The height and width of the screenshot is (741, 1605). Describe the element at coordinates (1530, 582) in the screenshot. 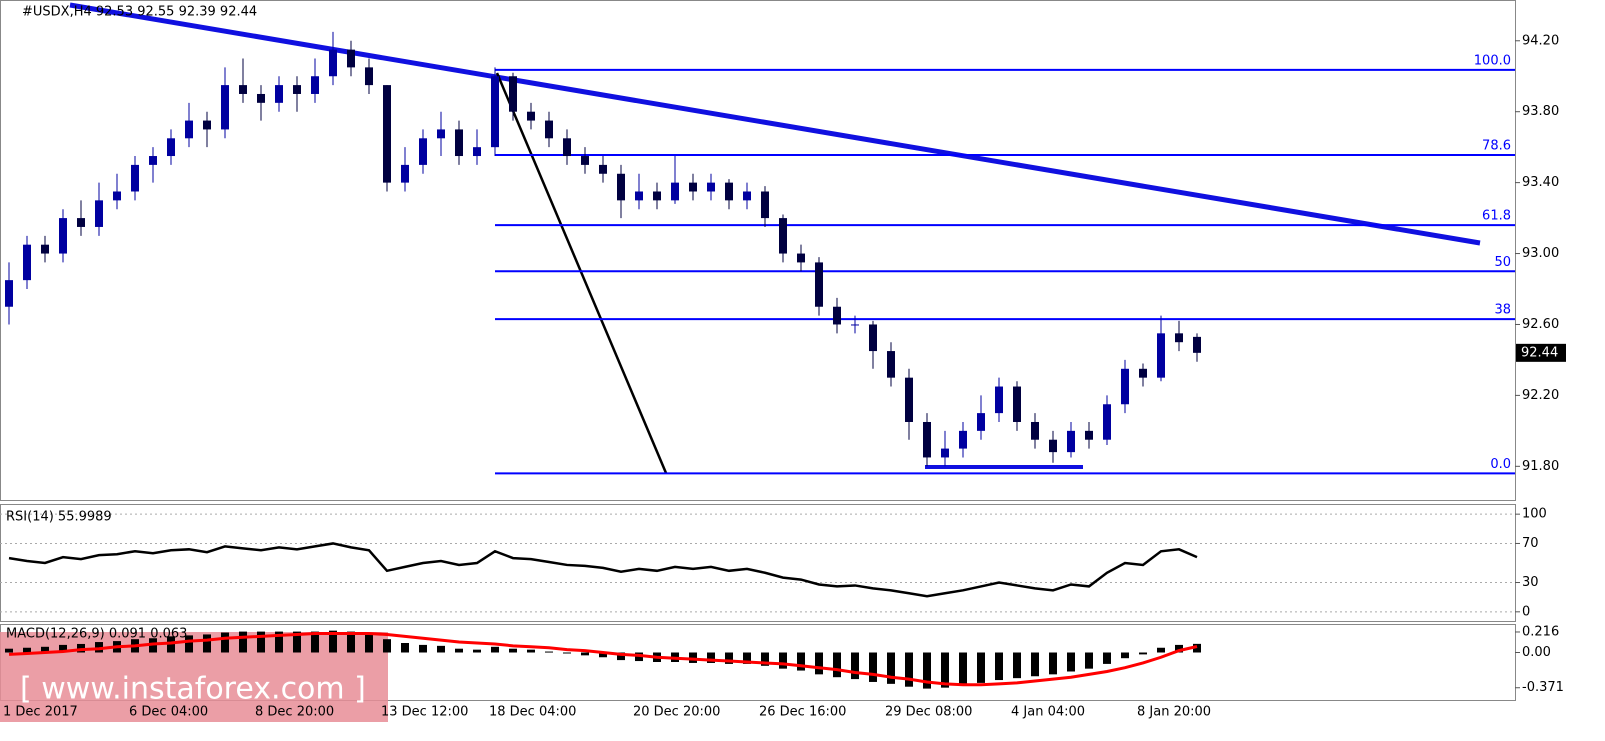

I see `y-tick-label: 30` at that location.